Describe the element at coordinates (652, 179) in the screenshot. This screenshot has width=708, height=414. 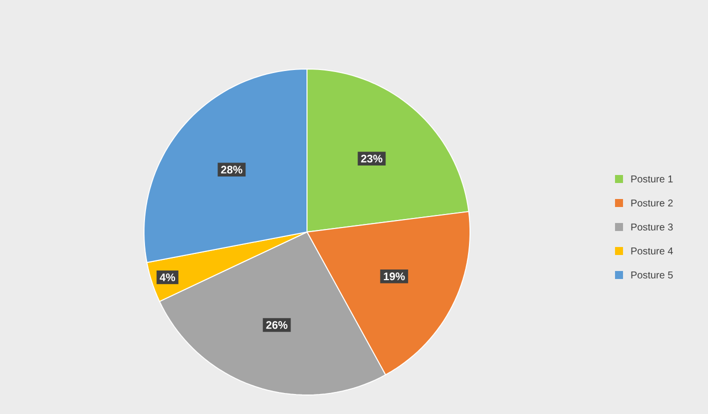
I see `legend-label: Posture 1` at that location.